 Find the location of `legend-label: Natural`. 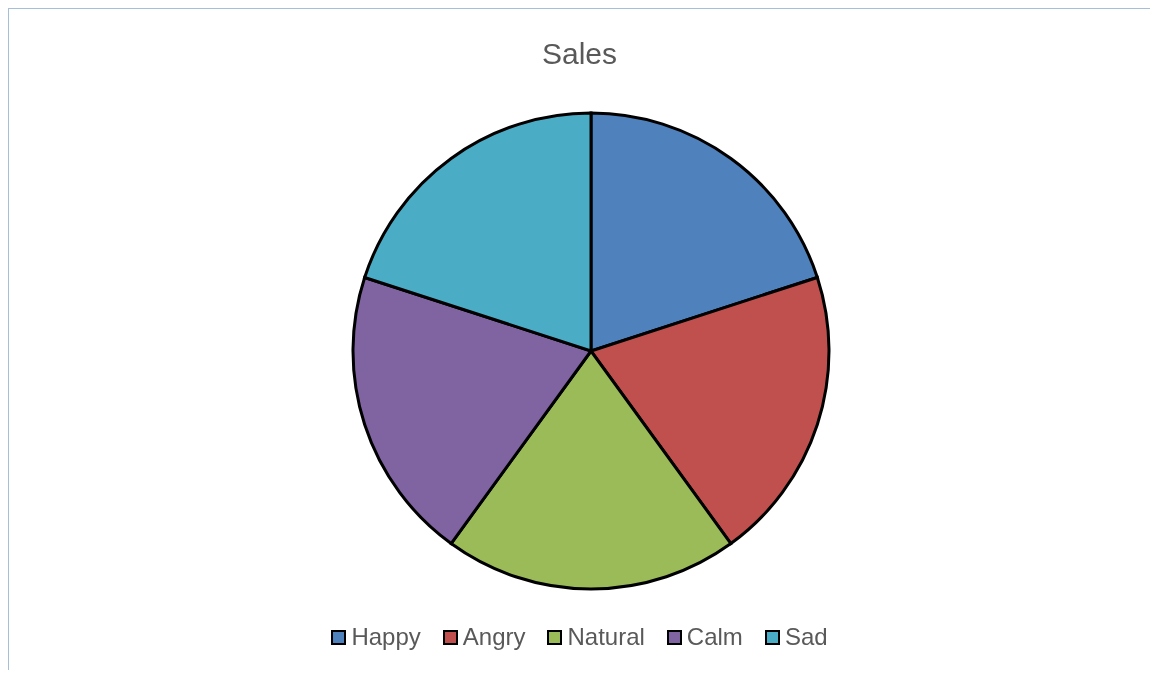

legend-label: Natural is located at coordinates (606, 637).